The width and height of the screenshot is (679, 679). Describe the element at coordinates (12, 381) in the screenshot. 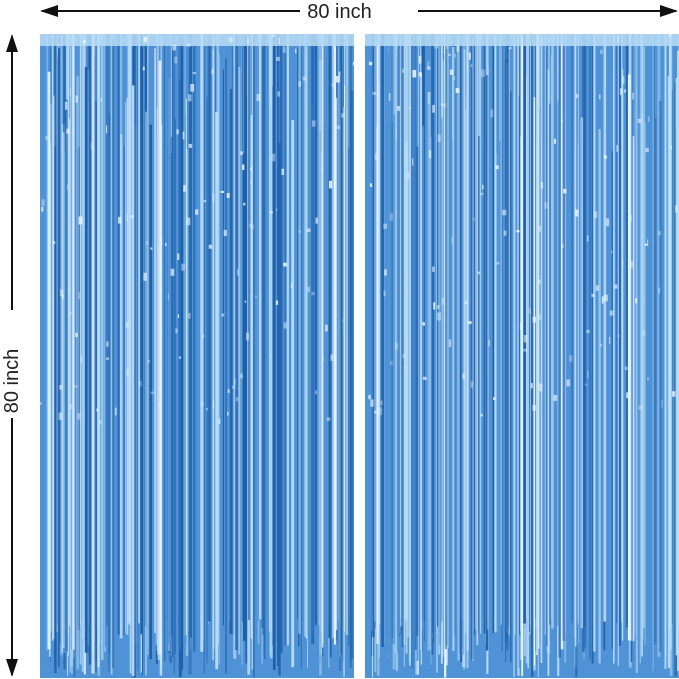

I see `height-label: 80 inch` at that location.